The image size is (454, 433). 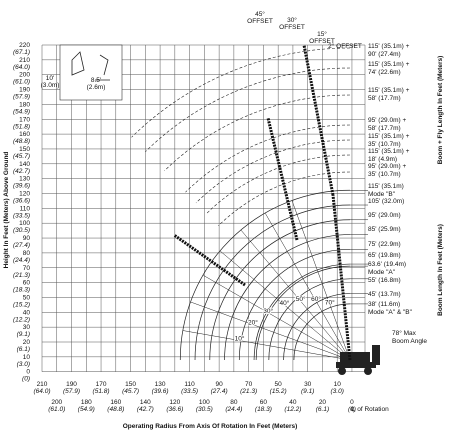 I want to click on boom-label: 95' (29.0m), so click(x=384, y=215).